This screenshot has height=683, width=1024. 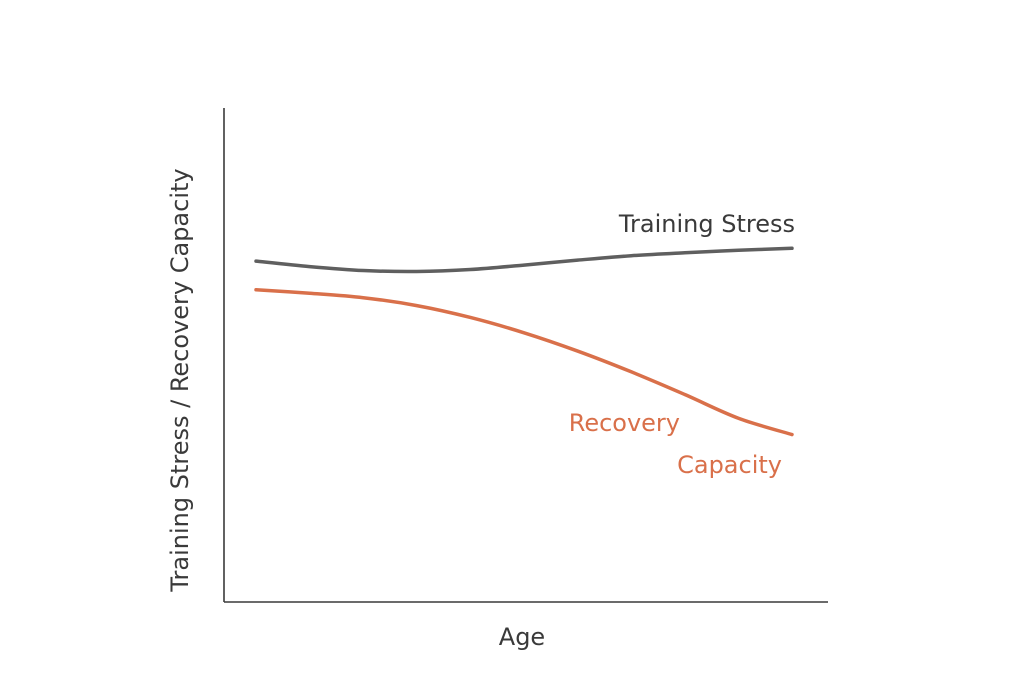 I want to click on series-line-training-stress, so click(x=524, y=260).